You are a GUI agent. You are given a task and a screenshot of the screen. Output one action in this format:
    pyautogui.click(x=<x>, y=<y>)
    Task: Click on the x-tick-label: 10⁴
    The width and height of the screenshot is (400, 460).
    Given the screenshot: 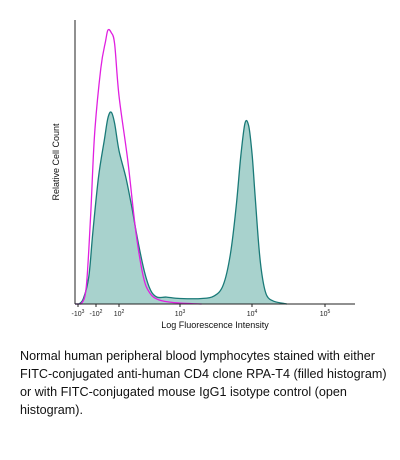 What is the action you would take?
    pyautogui.click(x=252, y=313)
    